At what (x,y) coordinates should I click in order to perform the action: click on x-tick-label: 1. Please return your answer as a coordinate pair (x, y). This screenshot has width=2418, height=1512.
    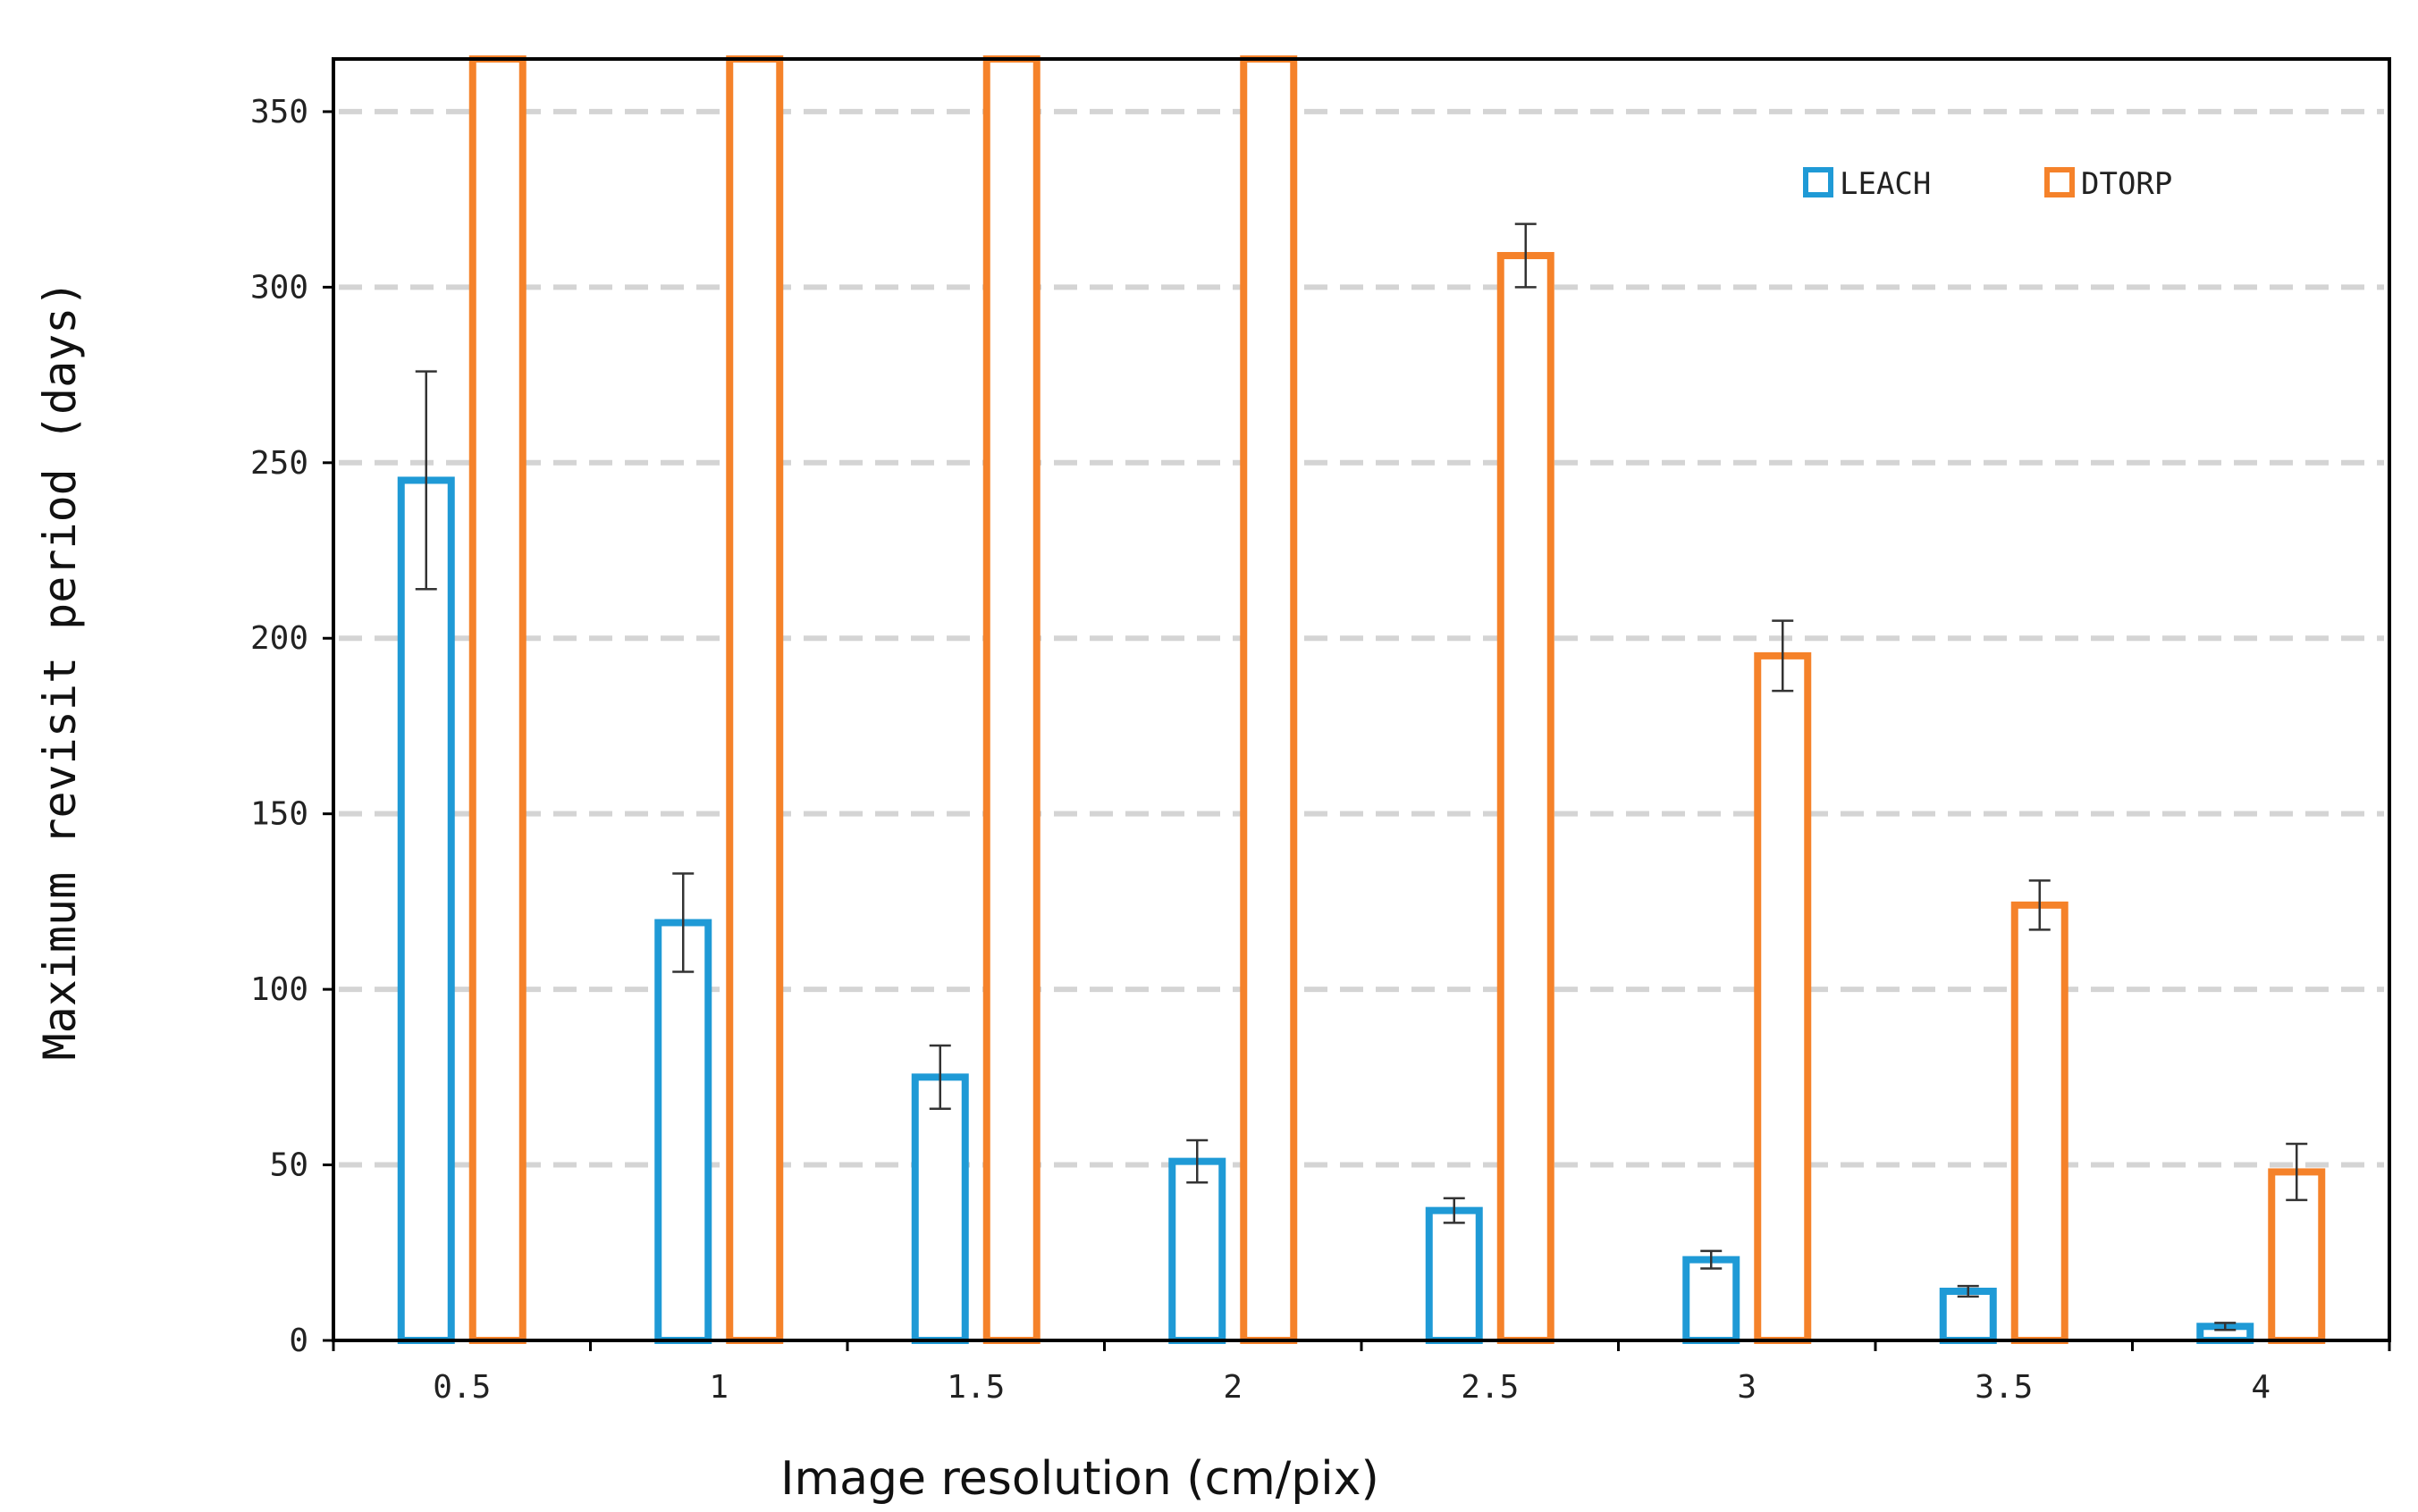
    Looking at the image, I should click on (719, 1387).